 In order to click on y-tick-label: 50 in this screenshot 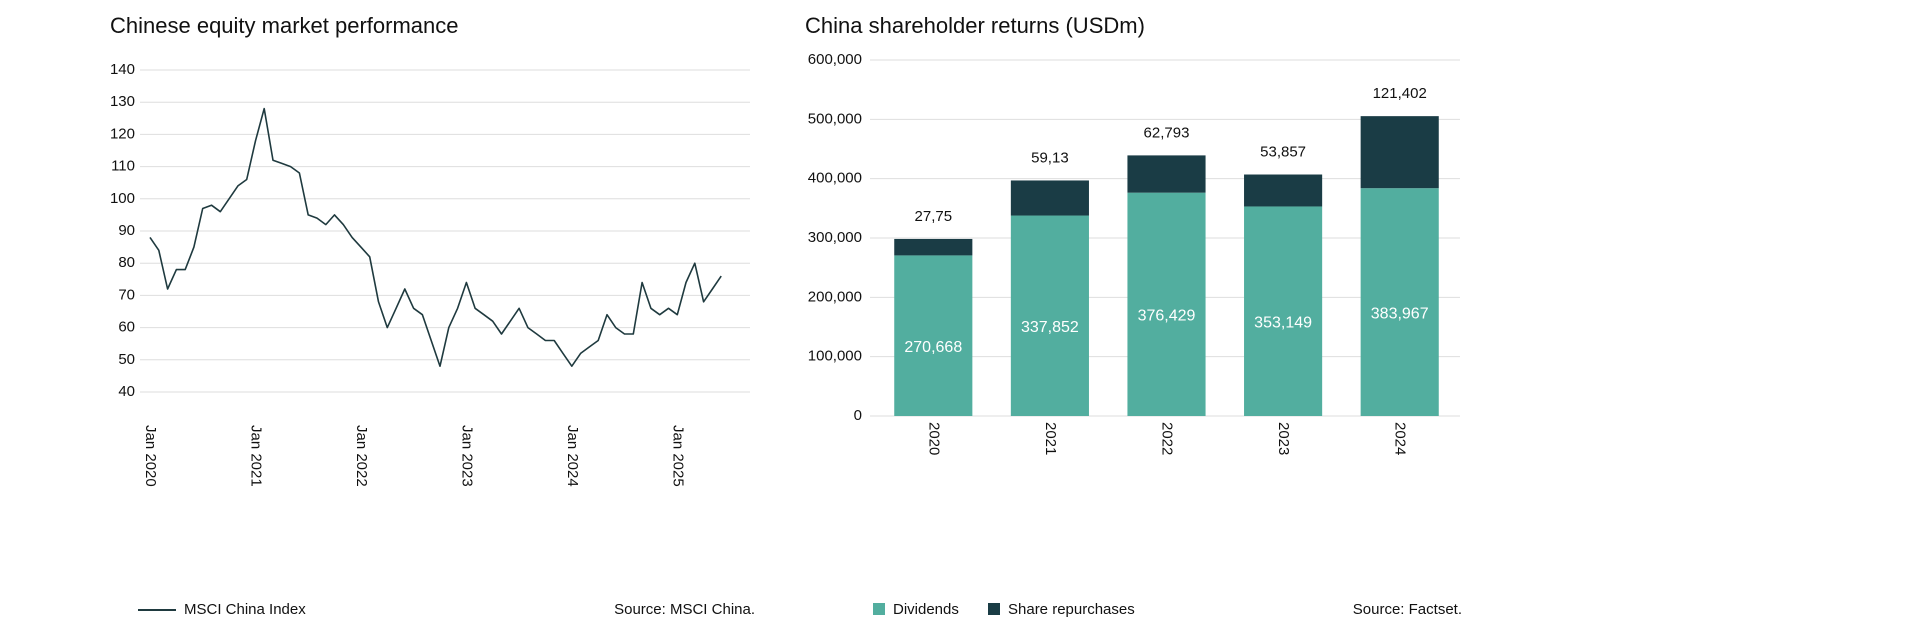, I will do `click(126, 359)`.